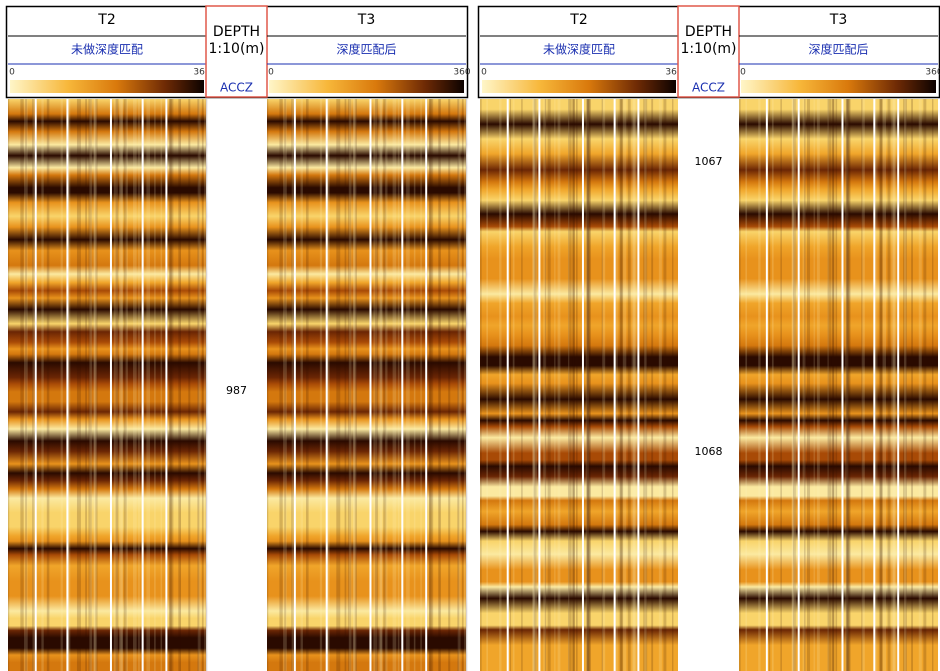 This screenshot has width=940, height=671. I want to click on track-subtitle: 未做深度匹配, so click(579, 49).